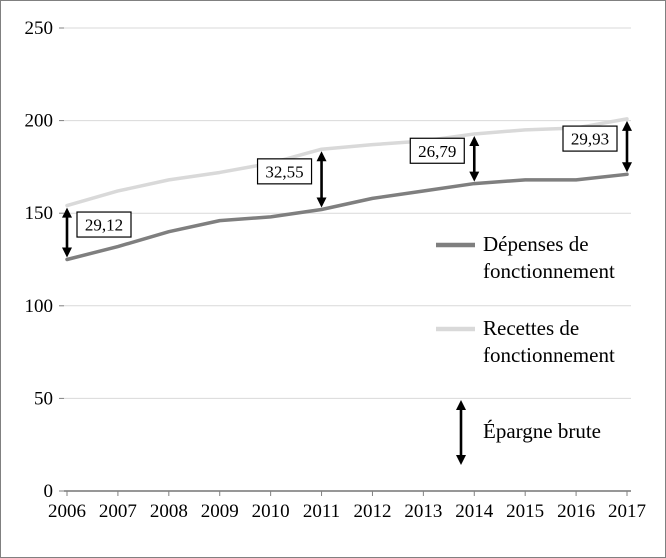 The width and height of the screenshot is (666, 558). I want to click on x-tick-label: 2006, so click(67, 511).